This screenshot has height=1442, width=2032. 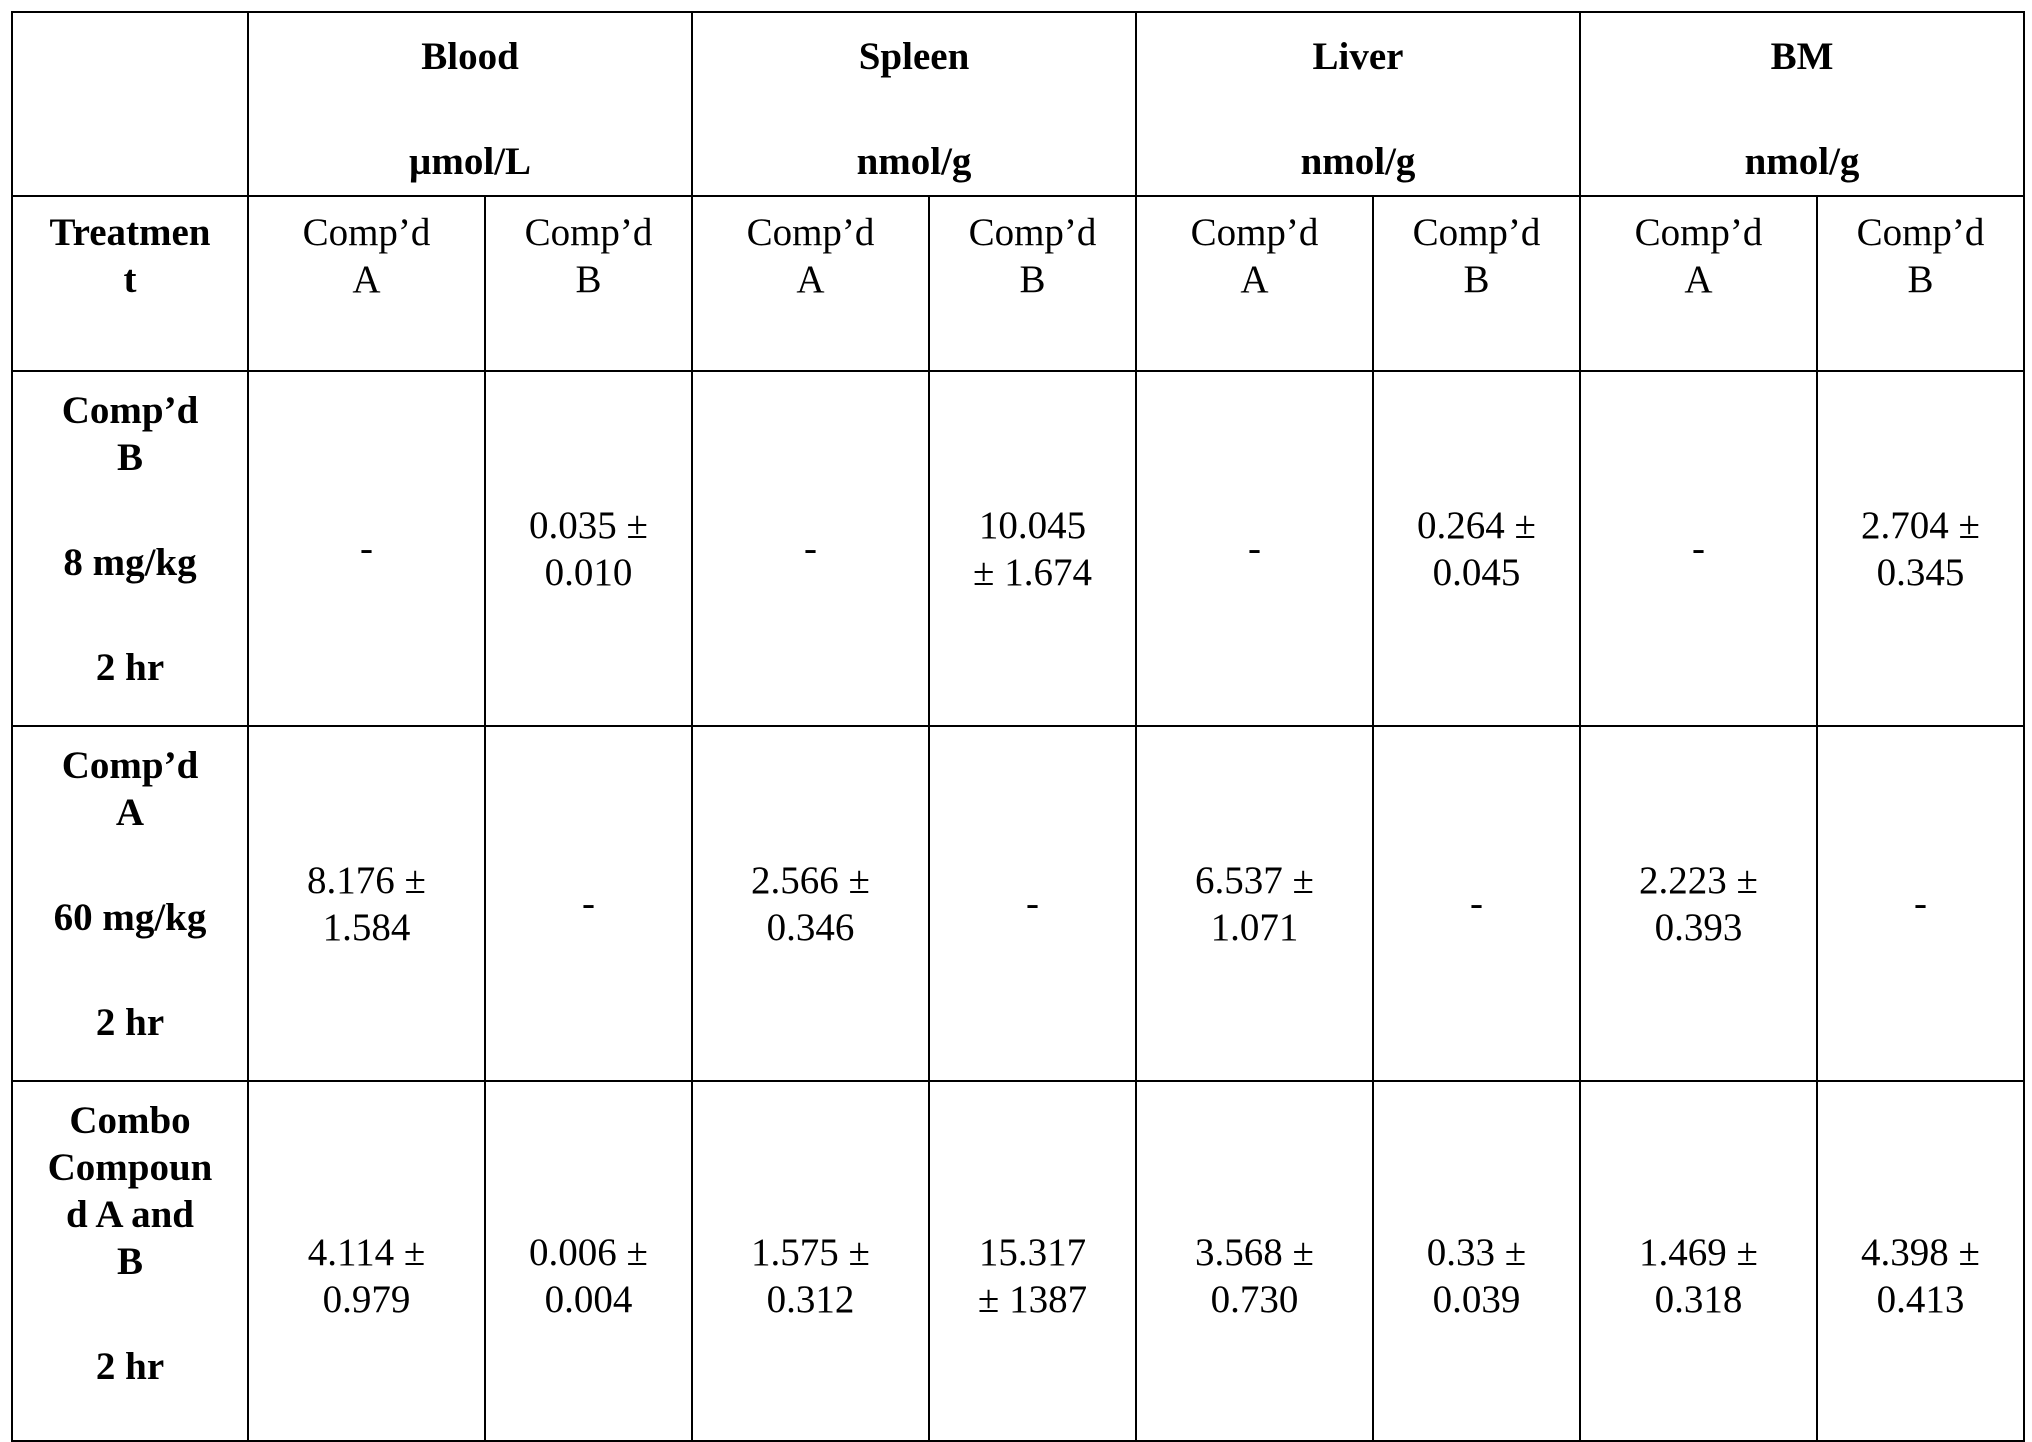 I want to click on value-line2: 0.393, so click(x=1698, y=927).